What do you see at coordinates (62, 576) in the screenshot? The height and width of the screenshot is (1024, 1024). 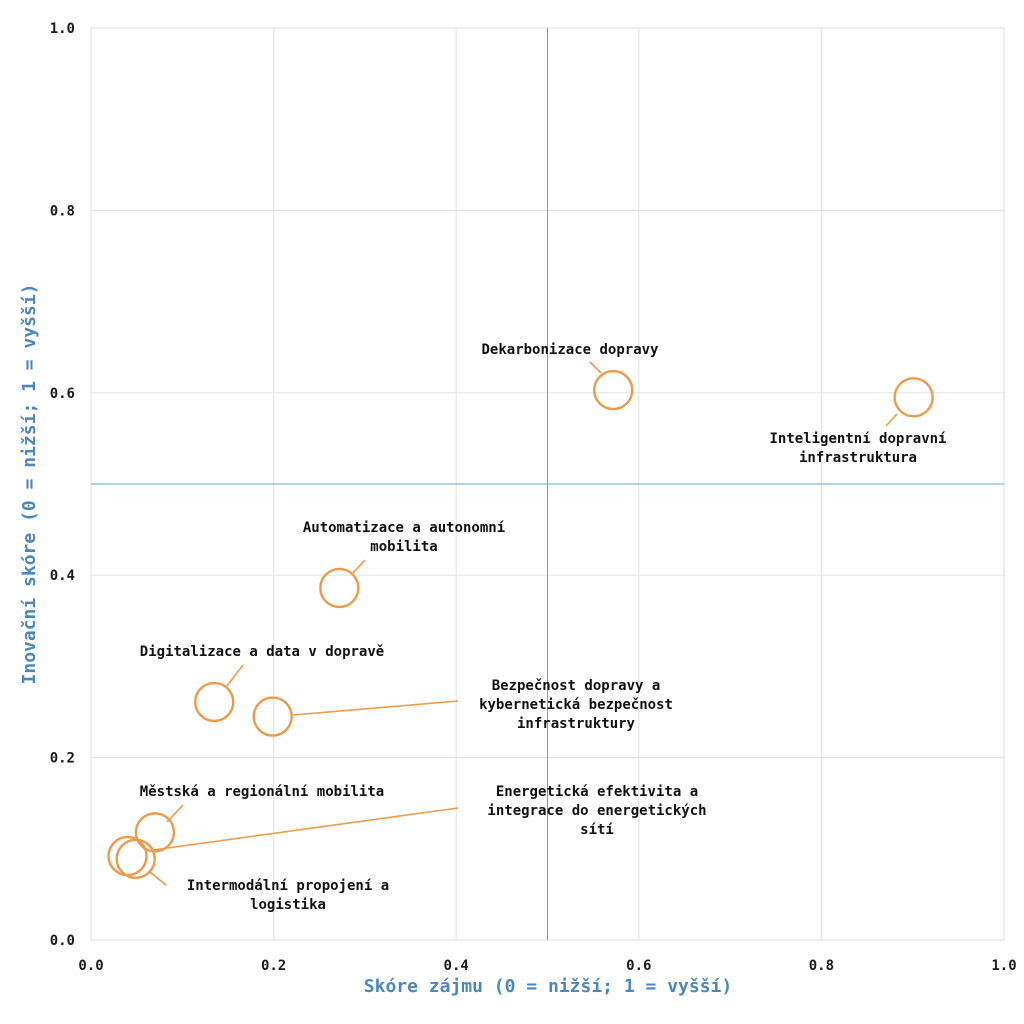 I see `y-tick-label: 0.4` at bounding box center [62, 576].